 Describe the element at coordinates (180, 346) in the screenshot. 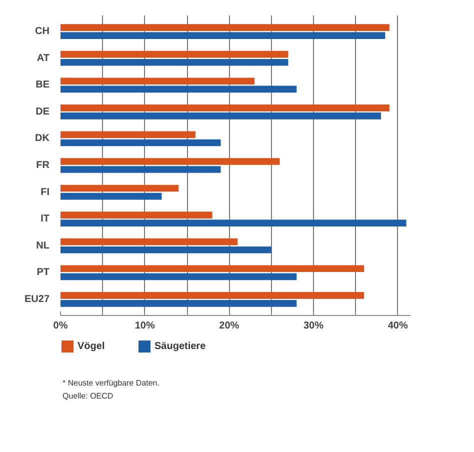

I see `legend-label: Säugetiere` at that location.